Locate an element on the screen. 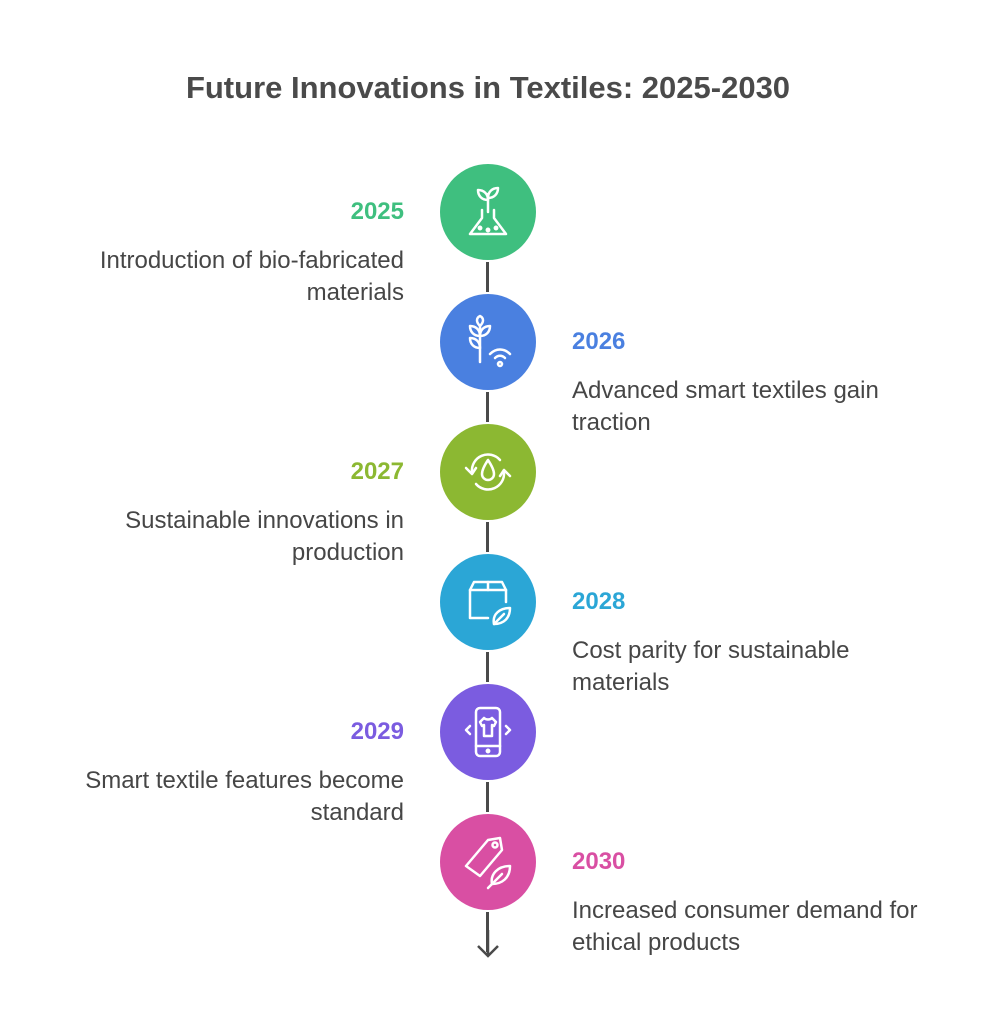  event-description: Advanced smart textiles gain traction is located at coordinates (725, 406).